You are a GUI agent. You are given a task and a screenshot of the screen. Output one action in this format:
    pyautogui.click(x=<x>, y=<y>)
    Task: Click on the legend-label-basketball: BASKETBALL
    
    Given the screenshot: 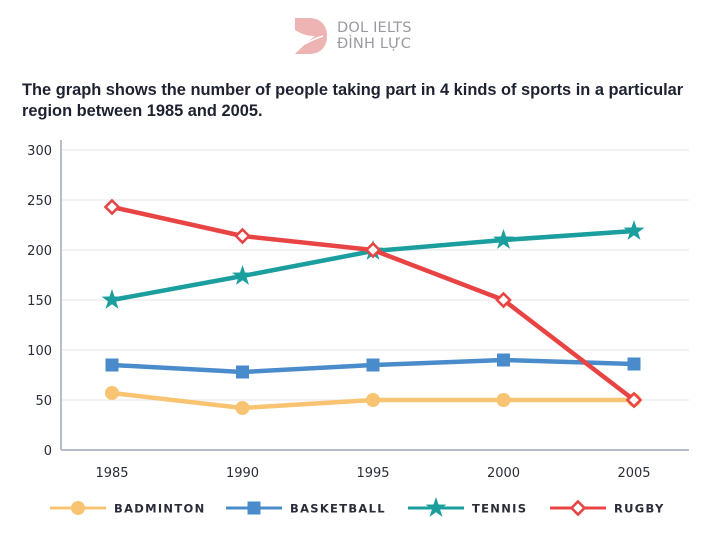 What is the action you would take?
    pyautogui.click(x=338, y=509)
    